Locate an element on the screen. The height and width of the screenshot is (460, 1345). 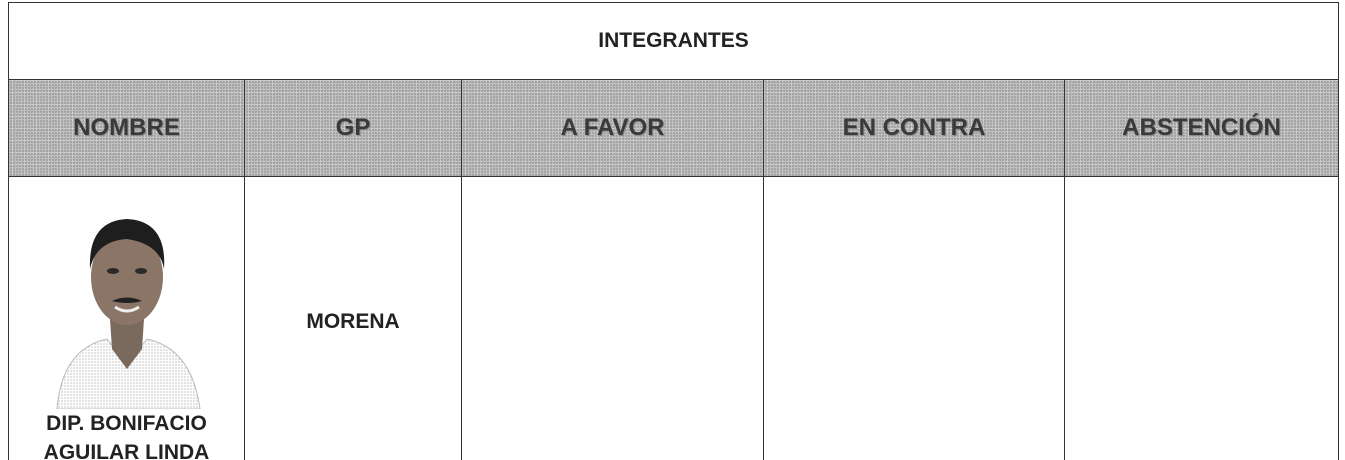
name-cell: DIP. BONIFACIO AGUILAR LINDA is located at coordinates (126, 318).